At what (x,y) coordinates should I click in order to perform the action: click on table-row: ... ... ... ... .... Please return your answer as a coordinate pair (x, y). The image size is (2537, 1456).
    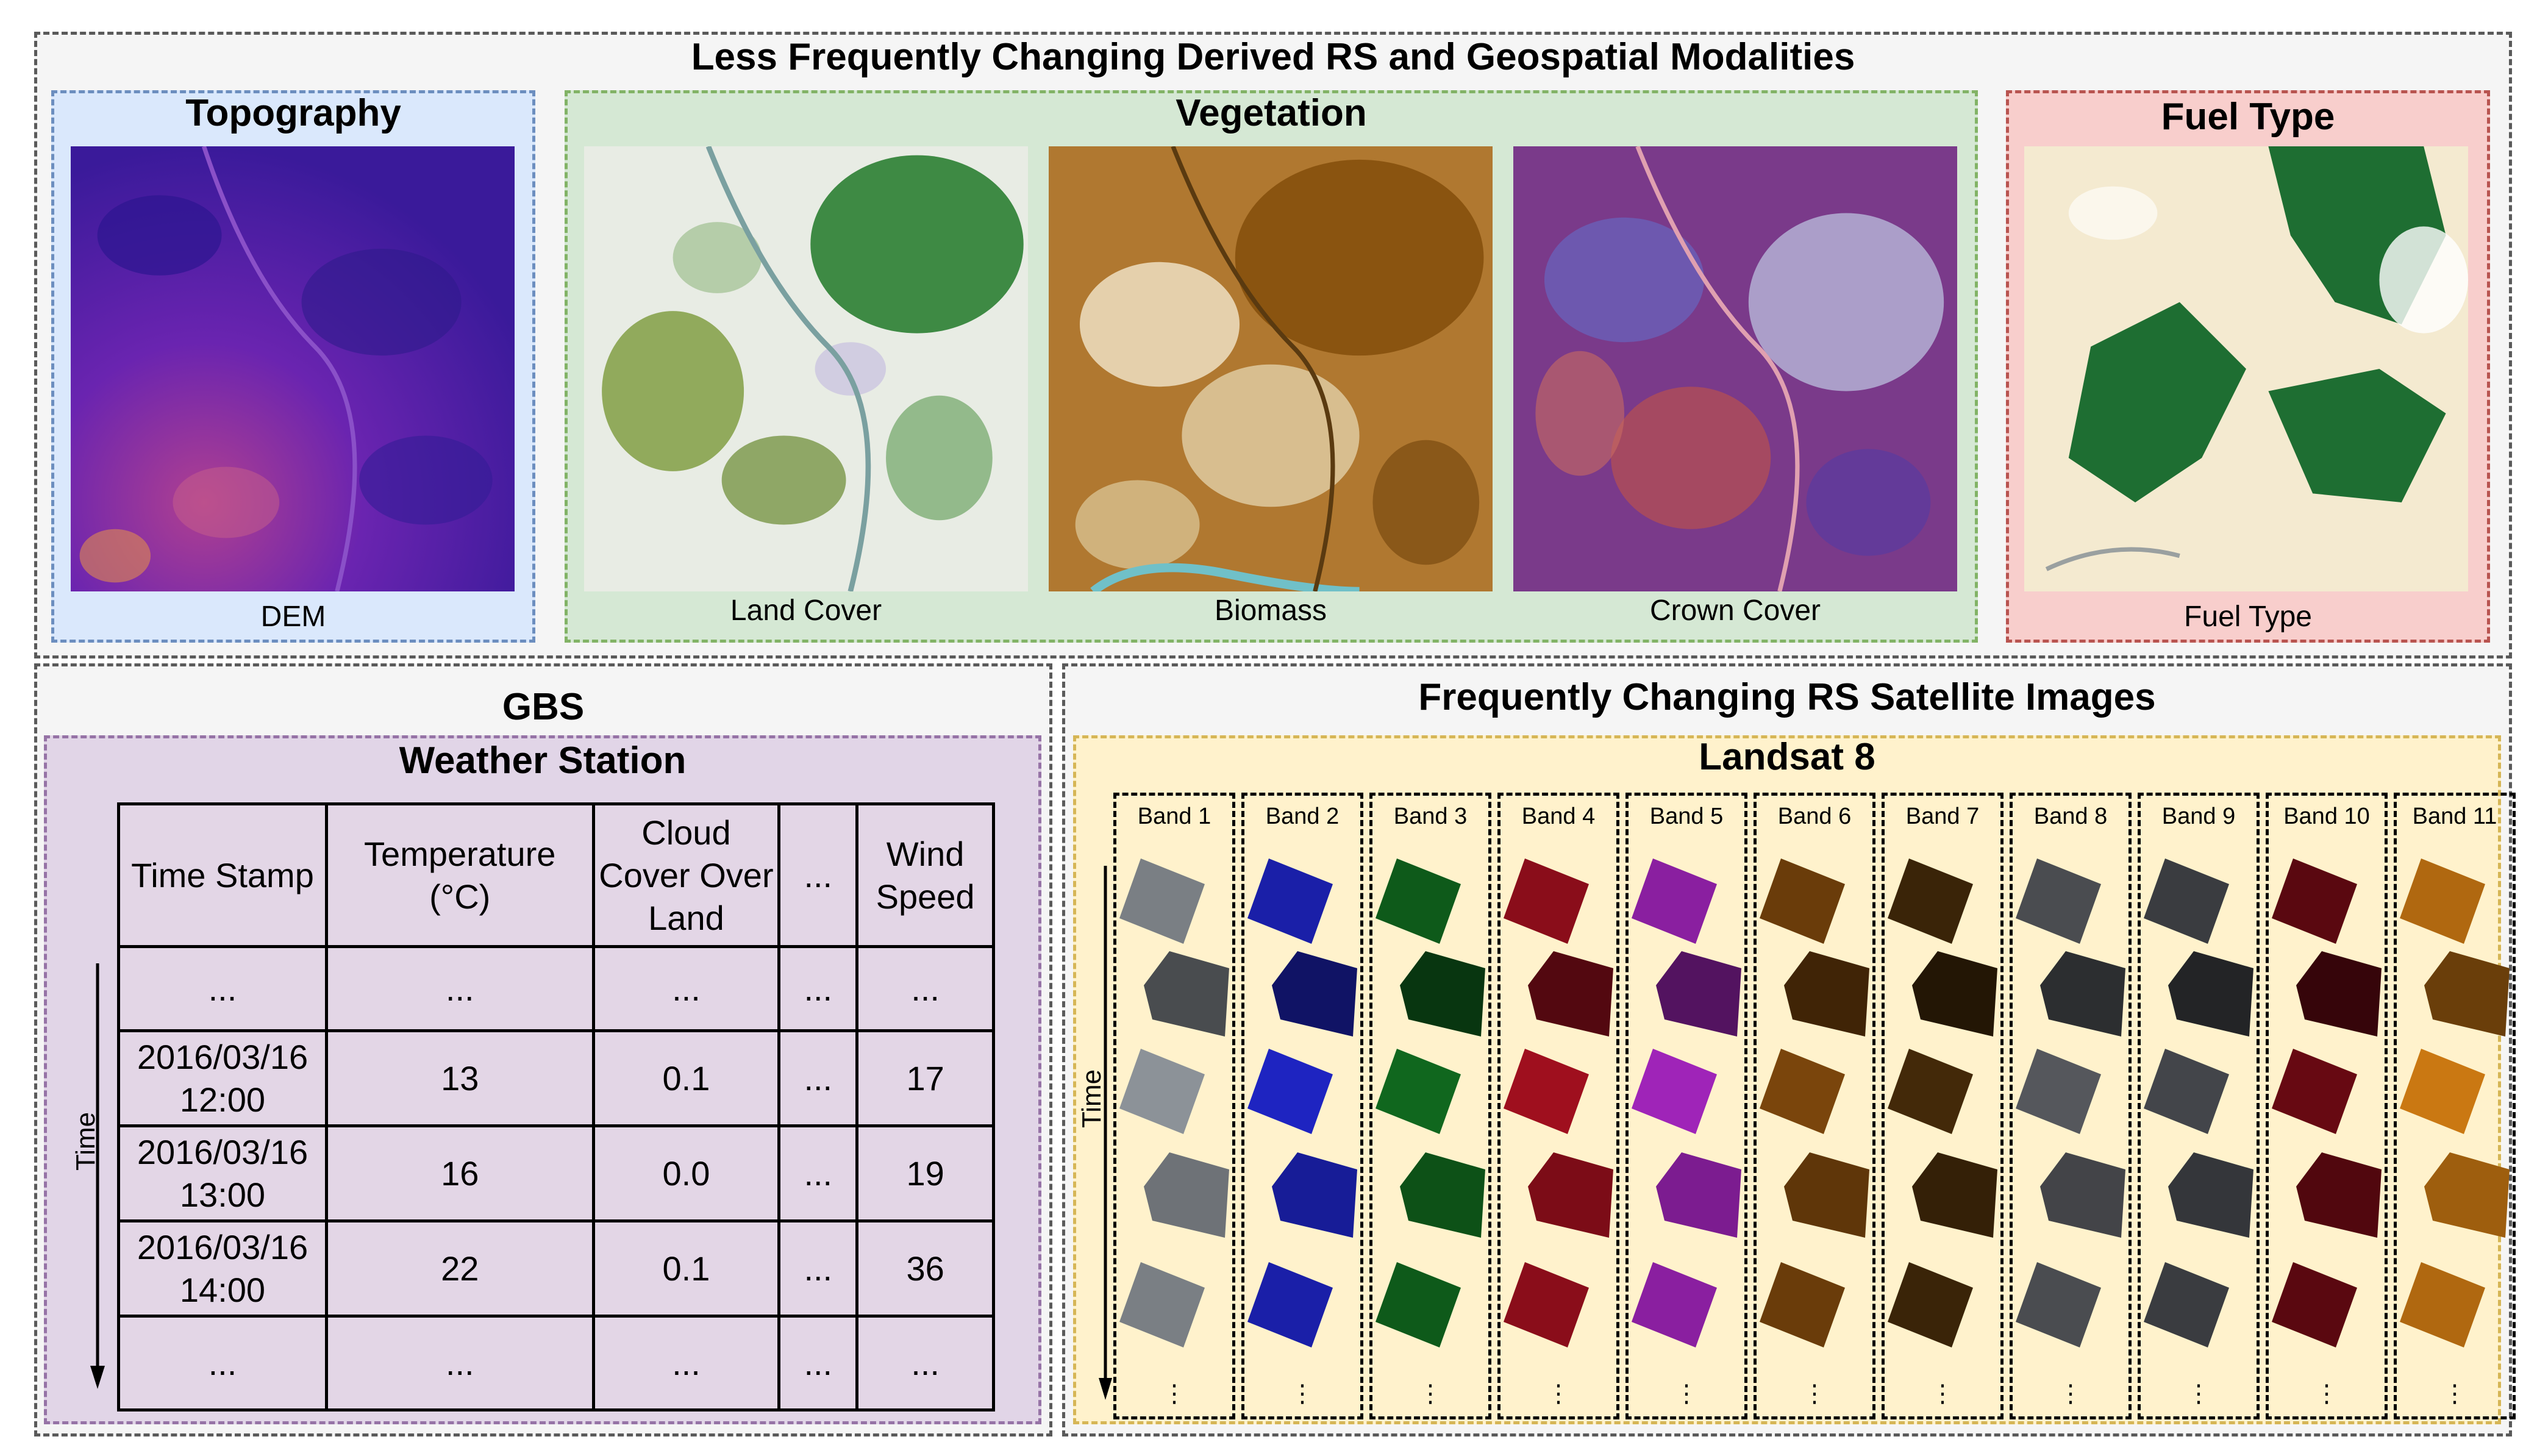
    Looking at the image, I should click on (556, 988).